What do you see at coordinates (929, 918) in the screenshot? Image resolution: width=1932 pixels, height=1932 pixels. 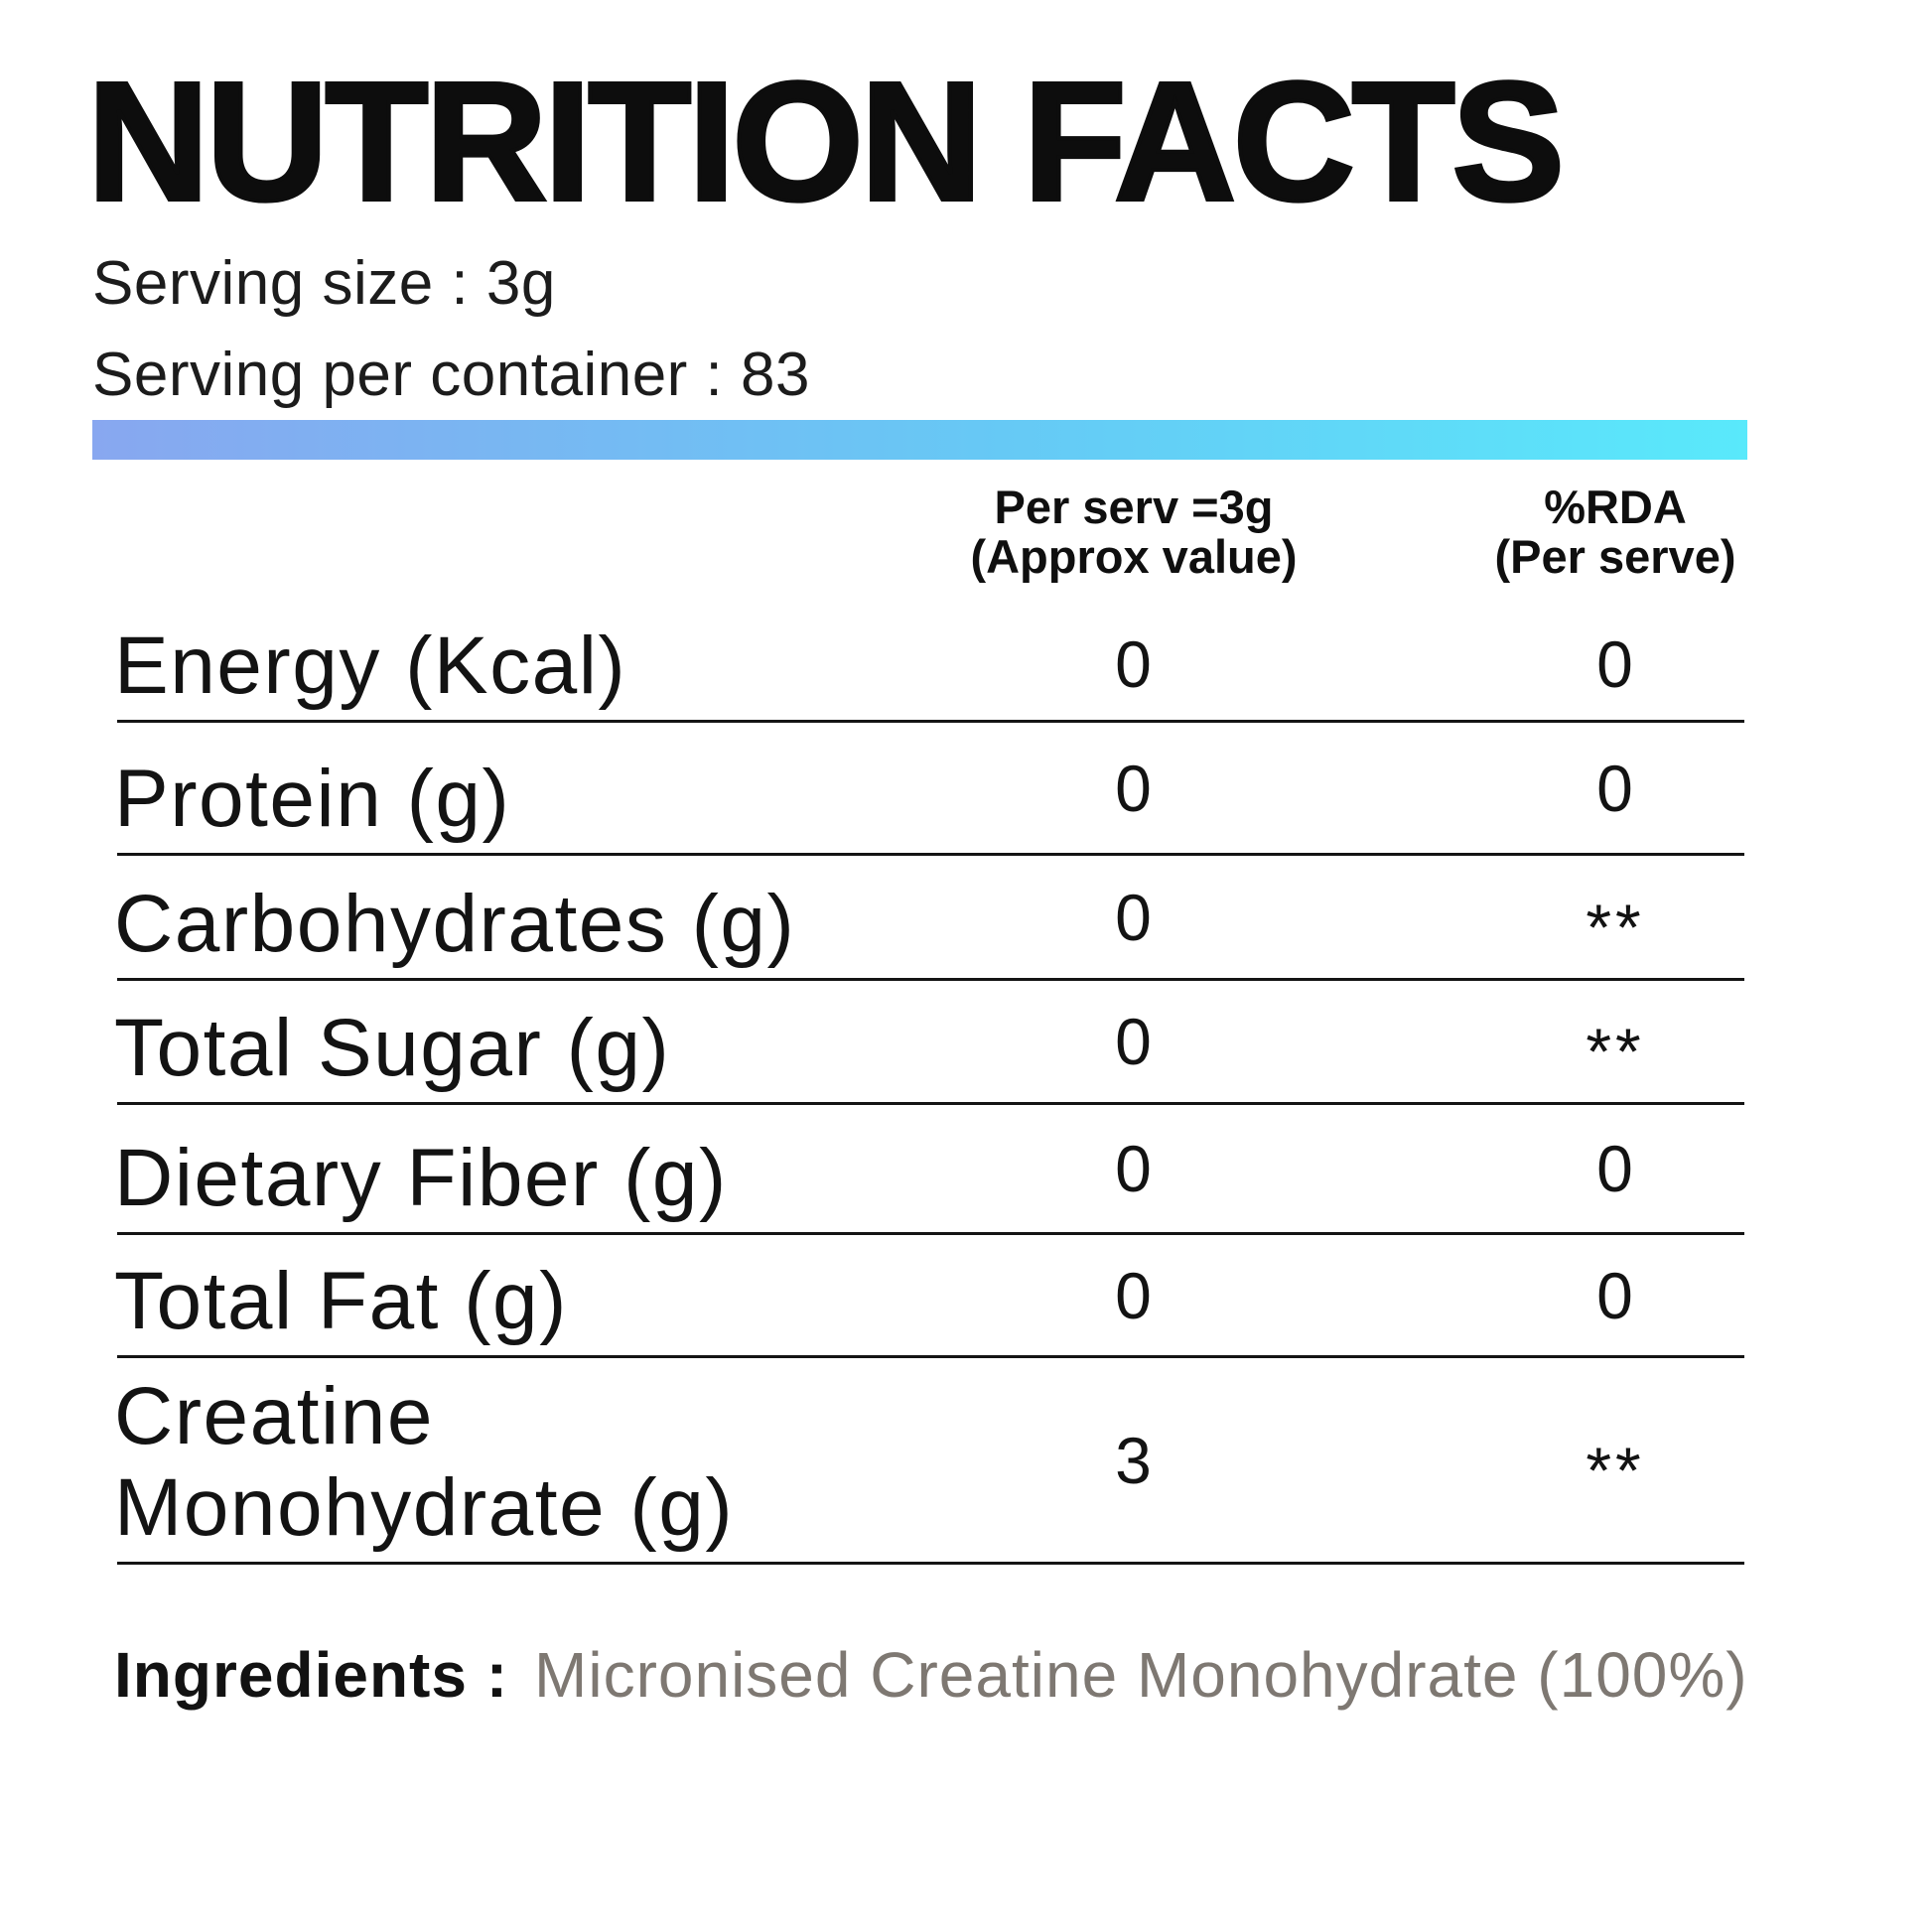 I see `table-row: Carbohydrates (g) 0 **` at bounding box center [929, 918].